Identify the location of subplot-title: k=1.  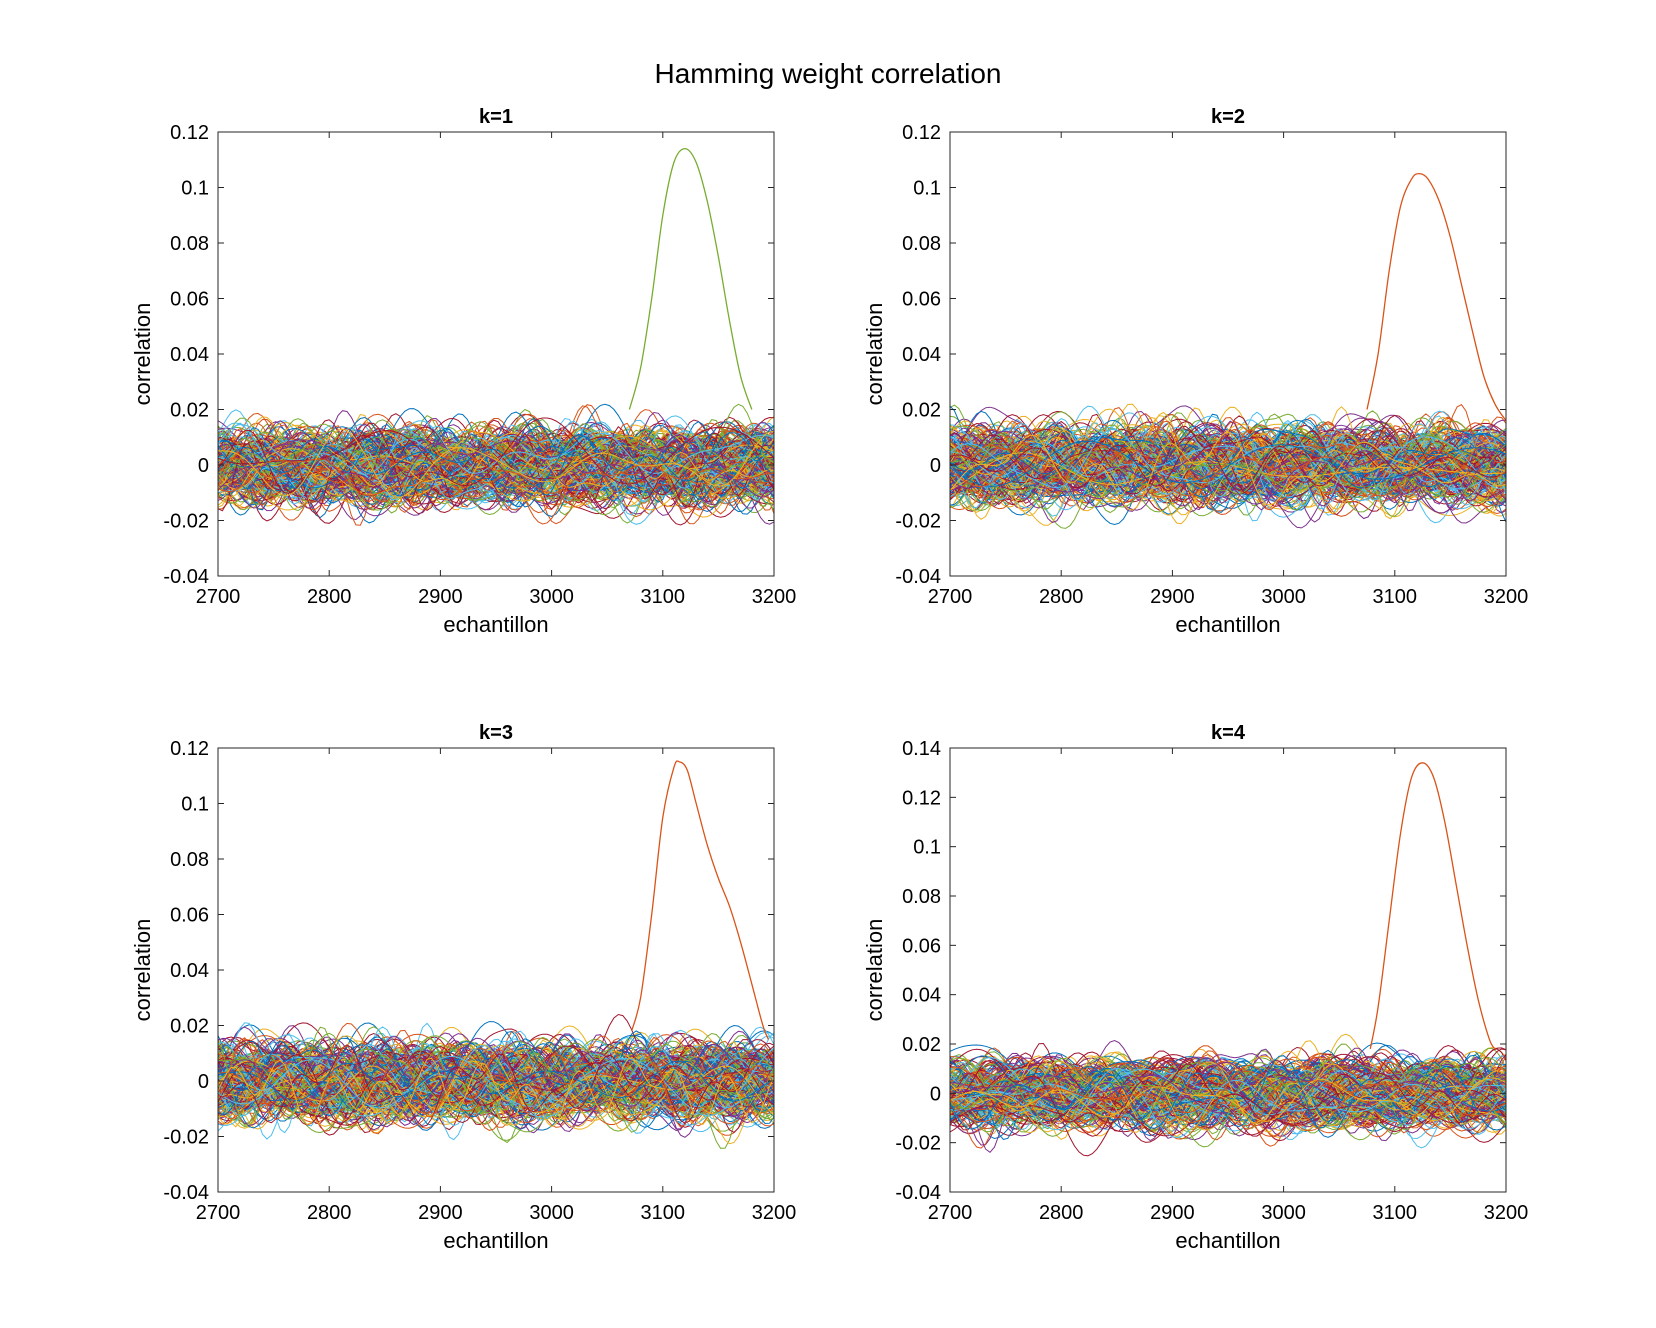
(496, 117).